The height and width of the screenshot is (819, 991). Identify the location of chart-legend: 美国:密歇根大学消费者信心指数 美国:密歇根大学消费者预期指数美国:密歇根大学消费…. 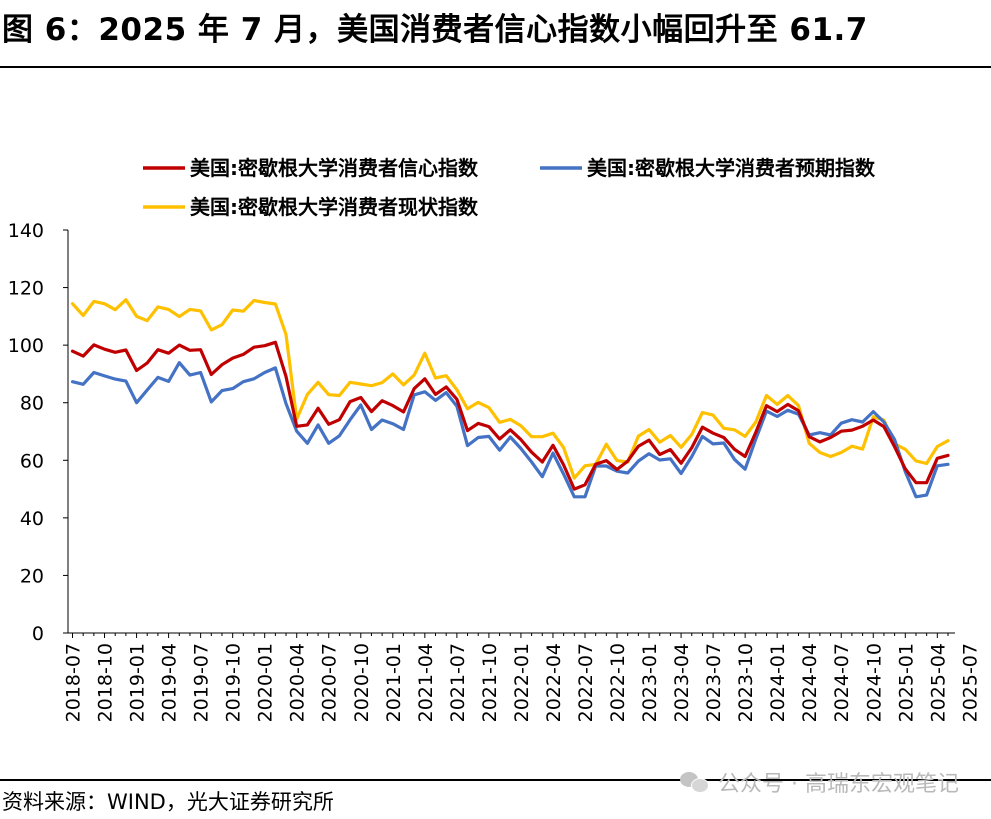
(509, 187).